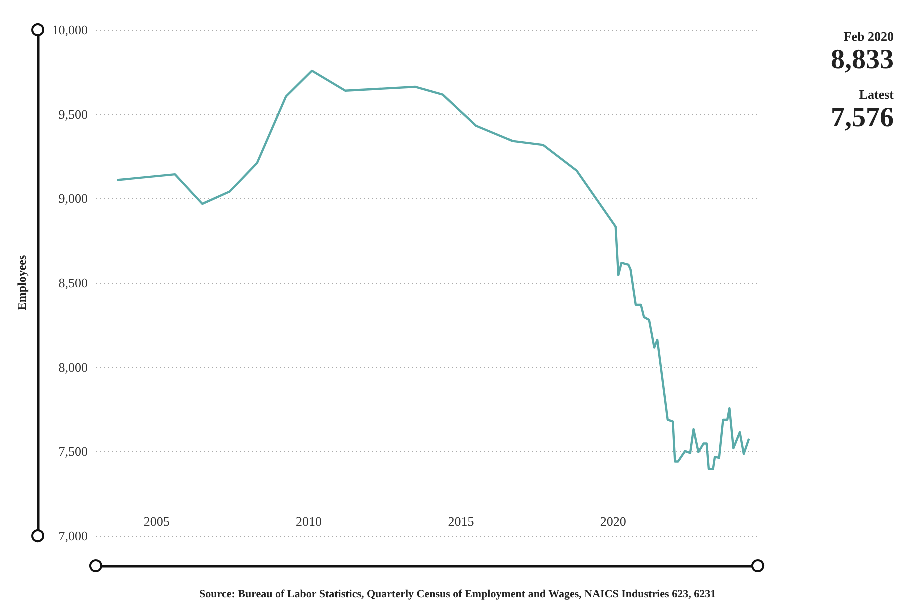 The image size is (916, 614). What do you see at coordinates (613, 521) in the screenshot?
I see `x-tick-label: 2020` at bounding box center [613, 521].